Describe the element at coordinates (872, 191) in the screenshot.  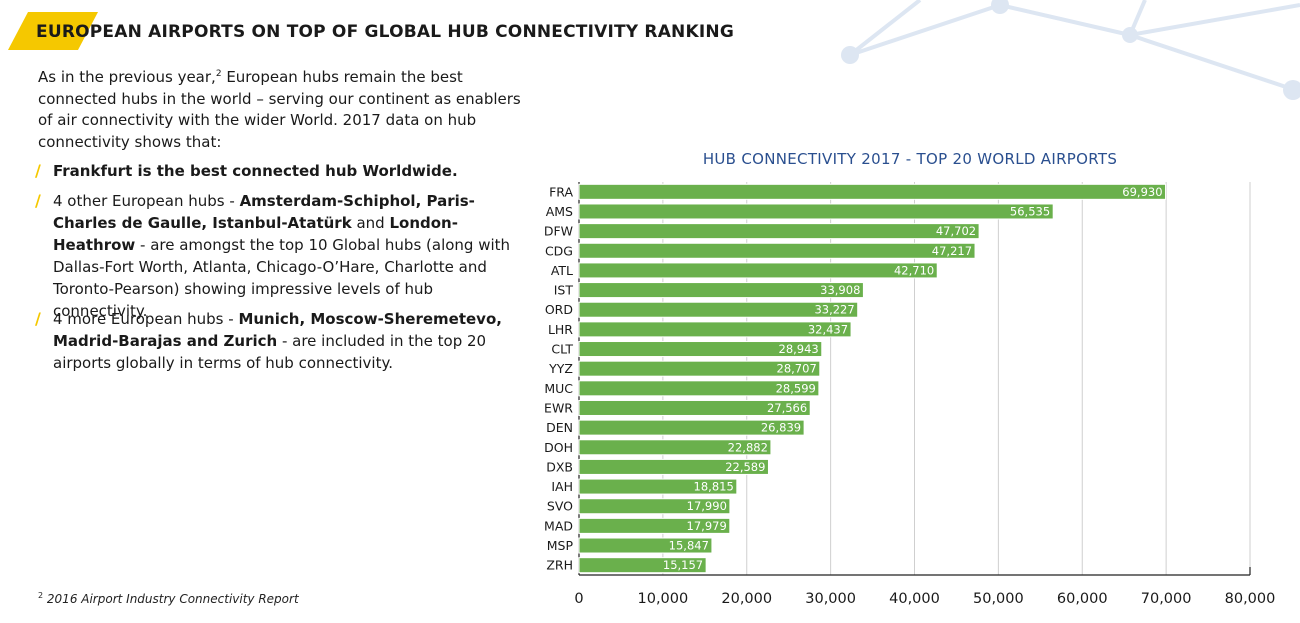
I see `bar-fra` at that location.